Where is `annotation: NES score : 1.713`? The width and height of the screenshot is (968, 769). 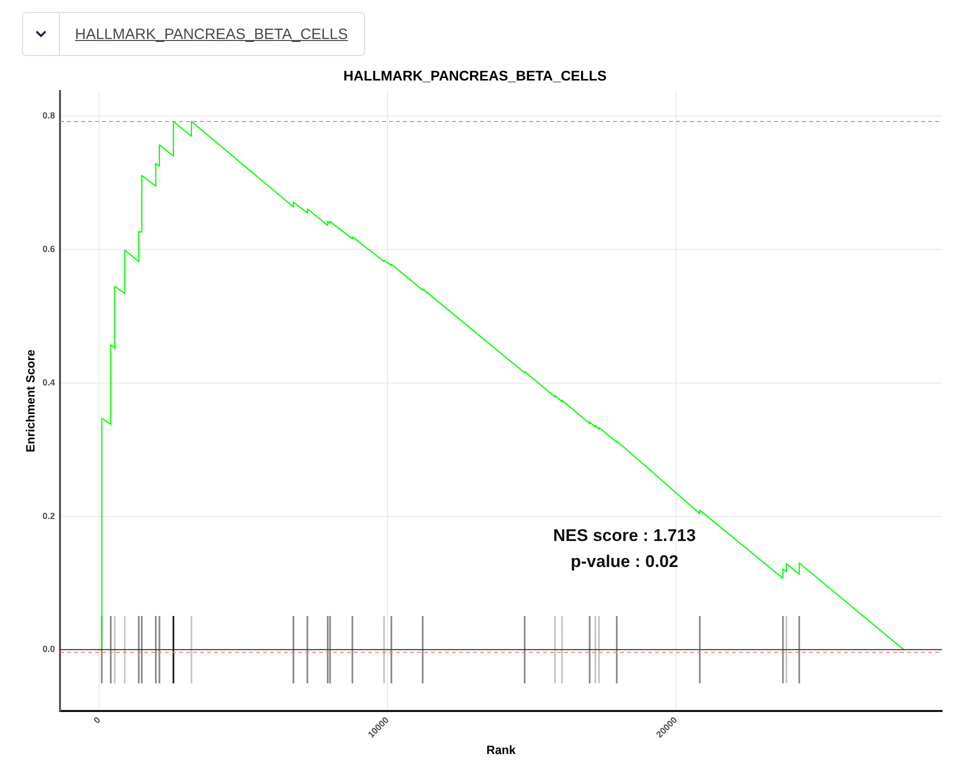 annotation: NES score : 1.713 is located at coordinates (624, 535).